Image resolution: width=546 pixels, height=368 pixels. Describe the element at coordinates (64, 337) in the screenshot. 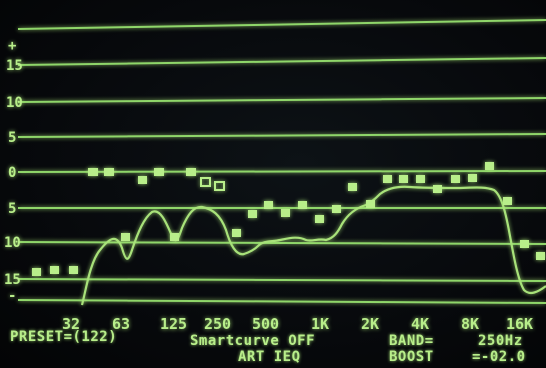

I see `preset-readout: PRESET=(122)` at that location.